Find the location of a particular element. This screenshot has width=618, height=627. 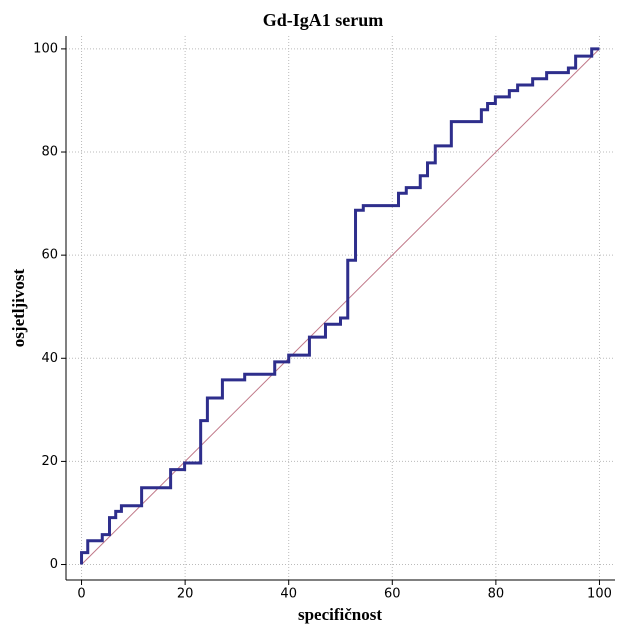

x-axis-label: specifičnost is located at coordinates (340, 614).